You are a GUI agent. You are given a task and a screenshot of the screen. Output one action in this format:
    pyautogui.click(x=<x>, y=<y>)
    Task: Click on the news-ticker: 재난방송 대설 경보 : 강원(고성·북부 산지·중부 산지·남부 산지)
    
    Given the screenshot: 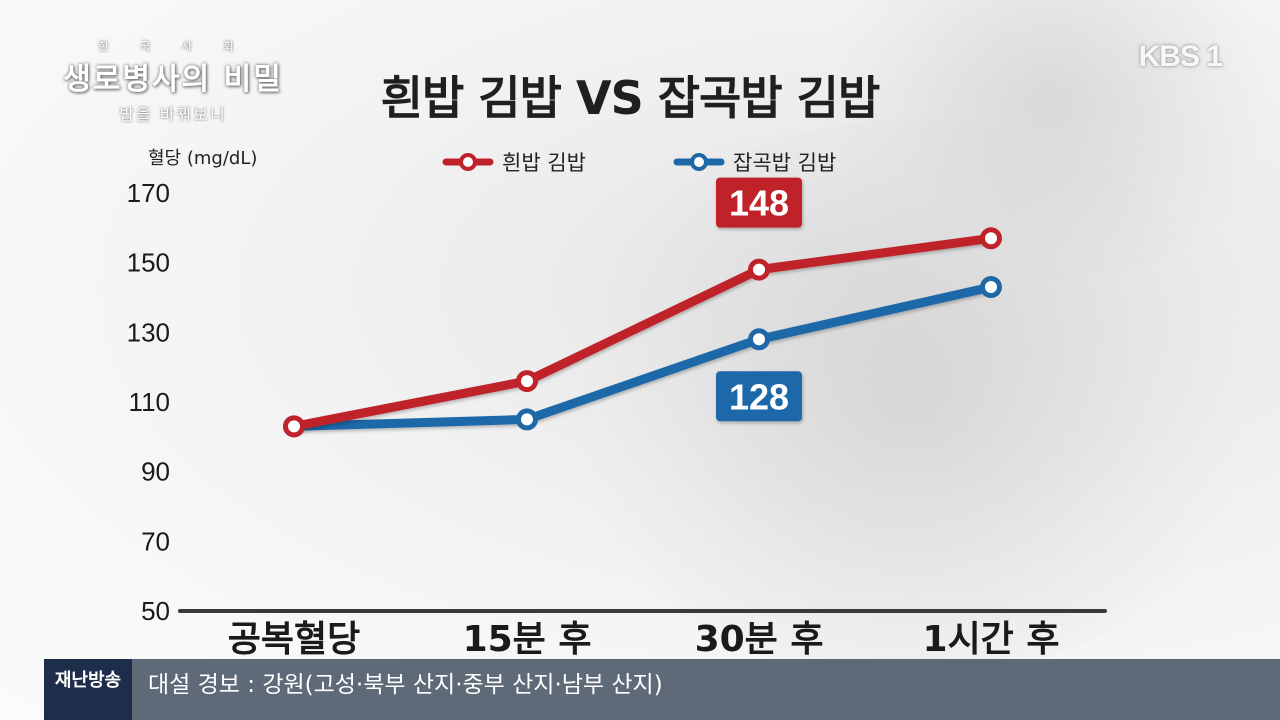 What is the action you would take?
    pyautogui.click(x=662, y=689)
    